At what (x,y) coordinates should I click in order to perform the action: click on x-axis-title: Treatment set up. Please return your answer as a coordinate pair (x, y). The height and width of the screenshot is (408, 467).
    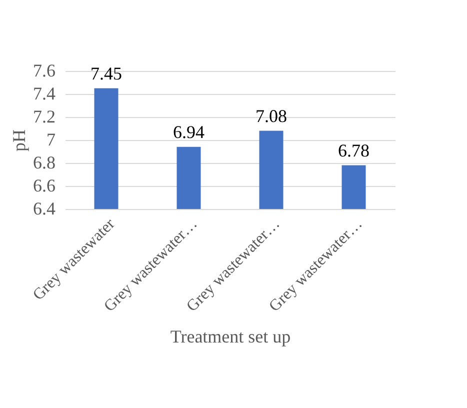
    Looking at the image, I should click on (230, 336).